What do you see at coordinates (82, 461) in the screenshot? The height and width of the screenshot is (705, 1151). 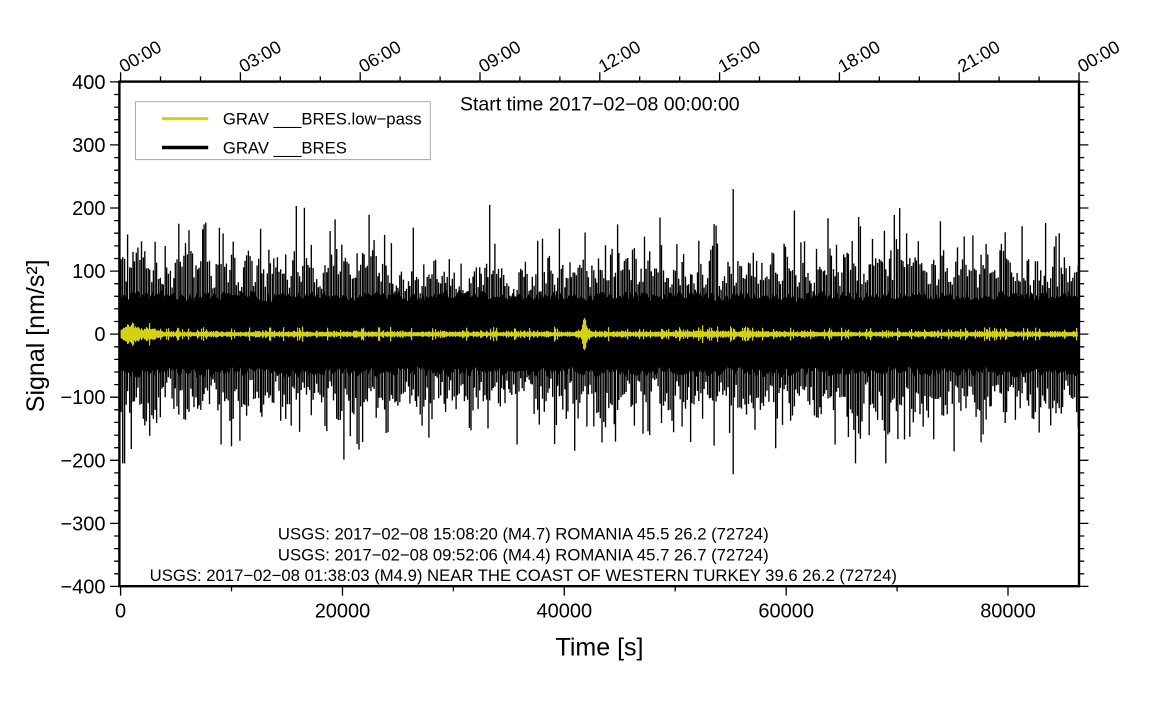 I see `svg-text: −200` at bounding box center [82, 461].